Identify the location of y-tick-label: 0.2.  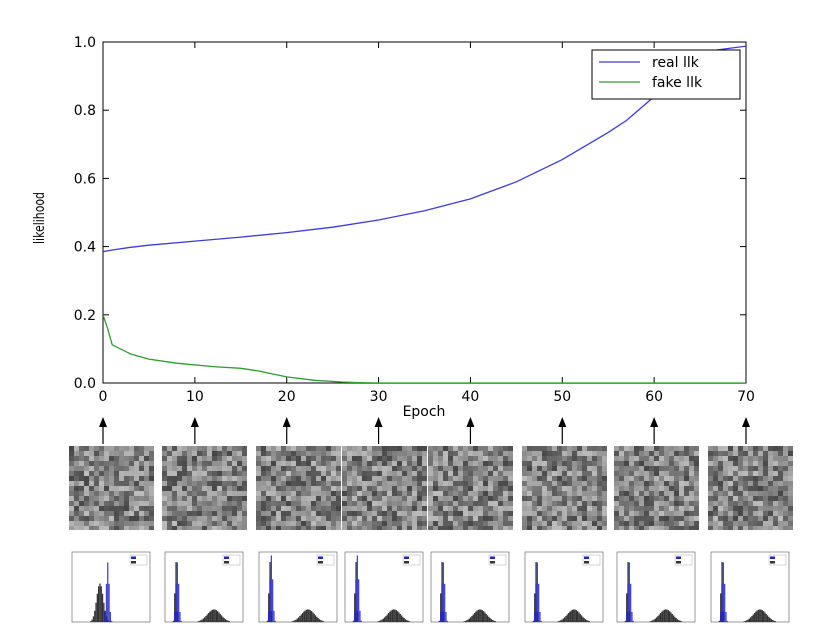
(85, 316).